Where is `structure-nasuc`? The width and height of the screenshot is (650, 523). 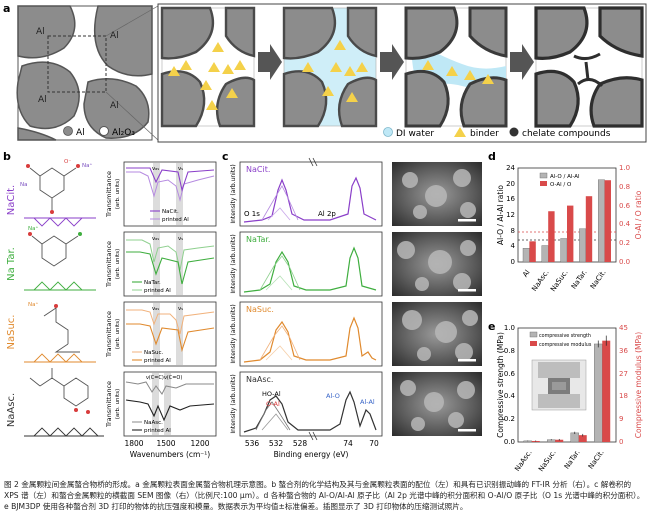 structure-nasuc is located at coordinates (60, 333).